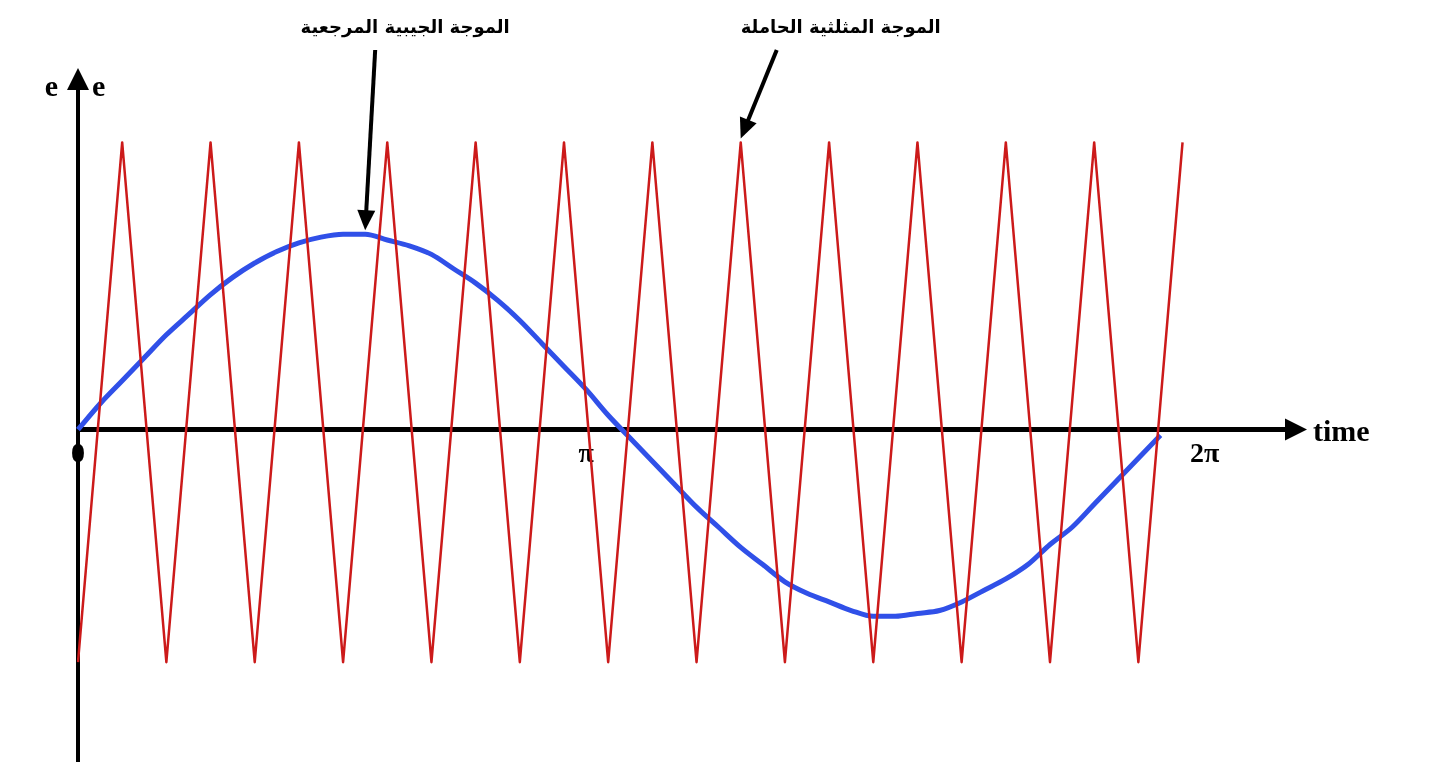 The image size is (1433, 771). Describe the element at coordinates (840, 26) in the screenshot. I see `text: الموجة المثلثية الحاملة` at that location.